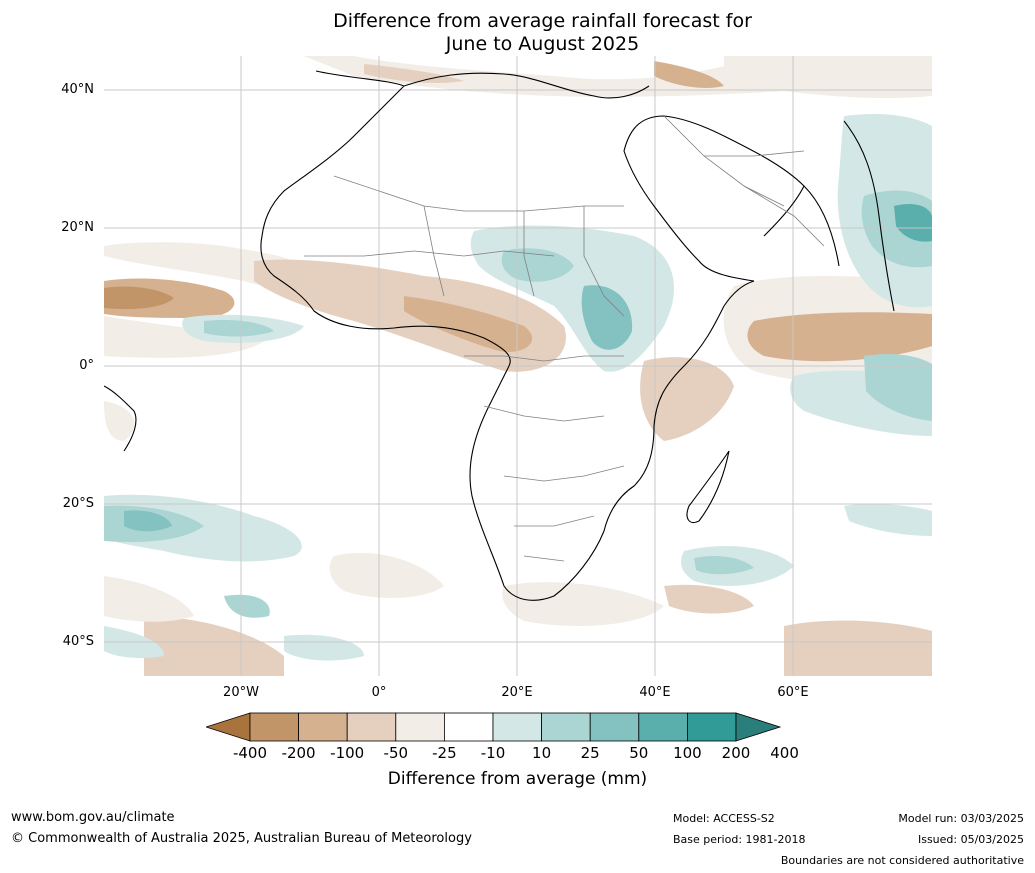  I want to click on colorbar-tick-label: 25, so click(590, 753).